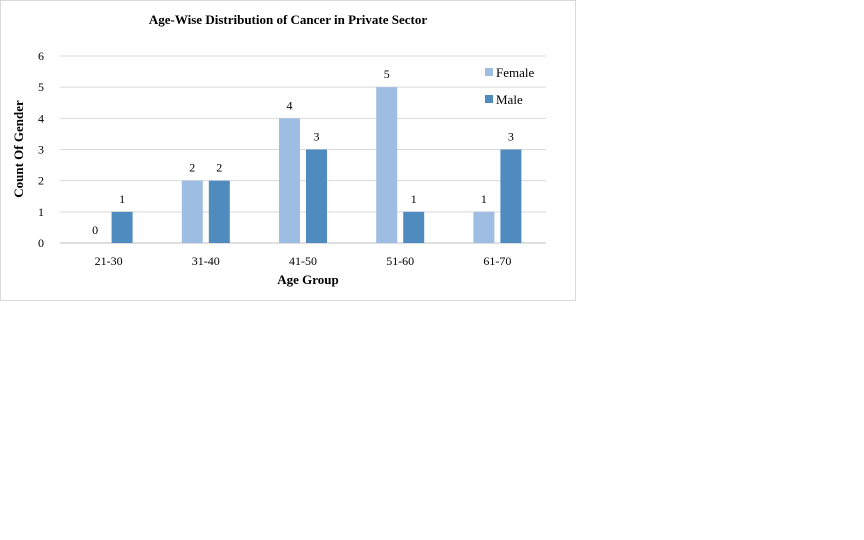 This screenshot has height=540, width=864. What do you see at coordinates (219, 168) in the screenshot?
I see `data-label-male-31-40: 2` at bounding box center [219, 168].